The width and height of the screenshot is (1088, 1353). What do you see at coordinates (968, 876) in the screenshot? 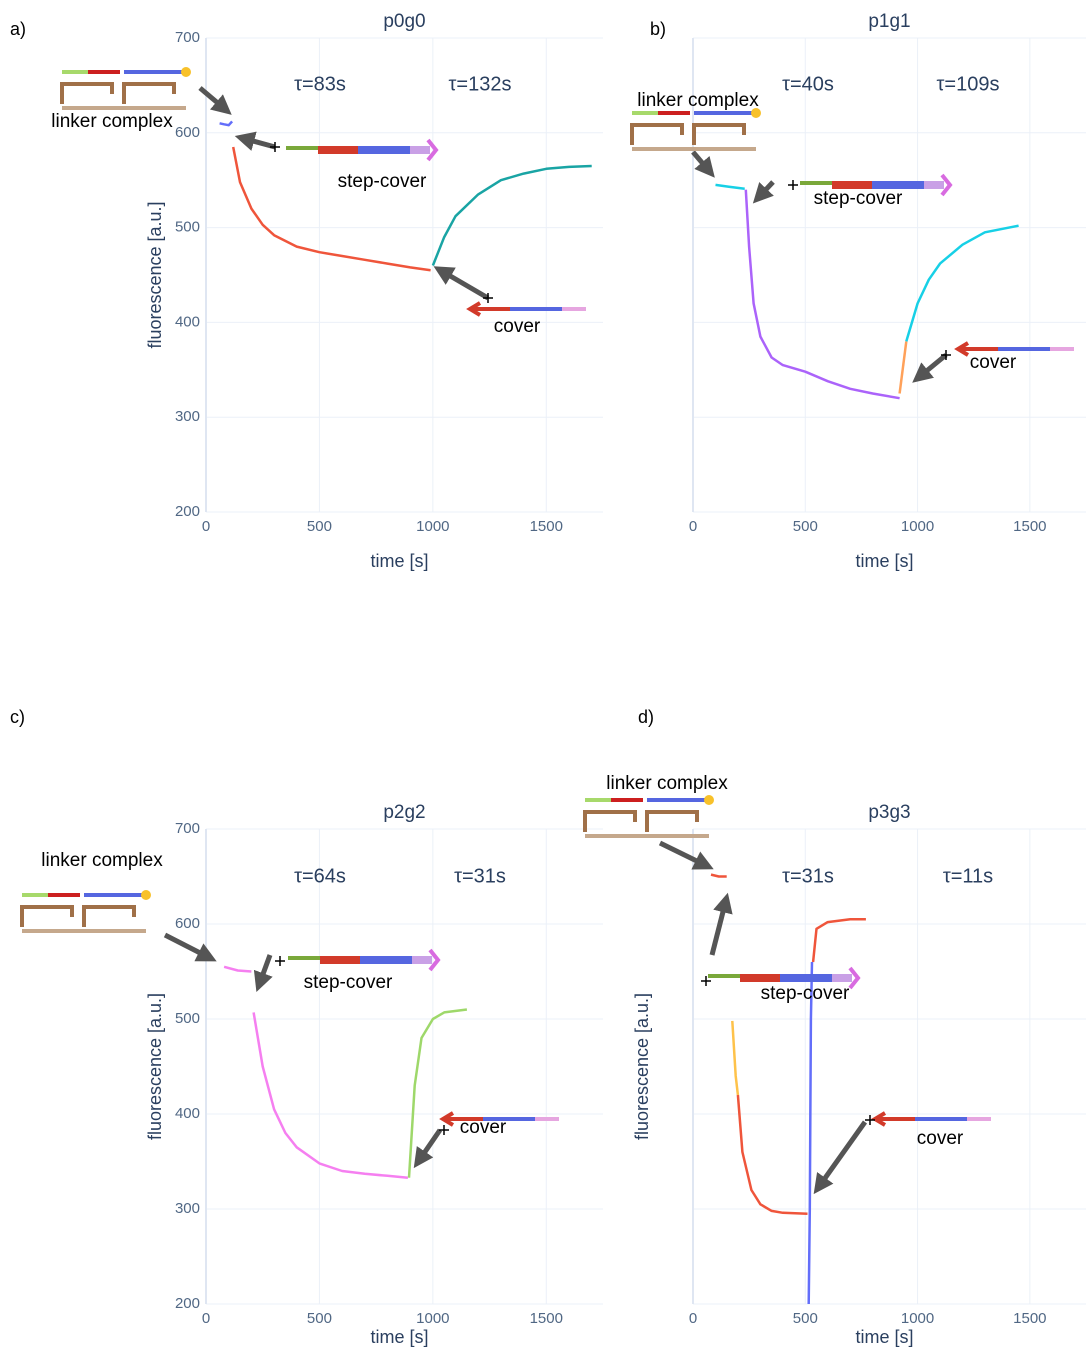
I see `tau-label: τ=11s` at bounding box center [968, 876].